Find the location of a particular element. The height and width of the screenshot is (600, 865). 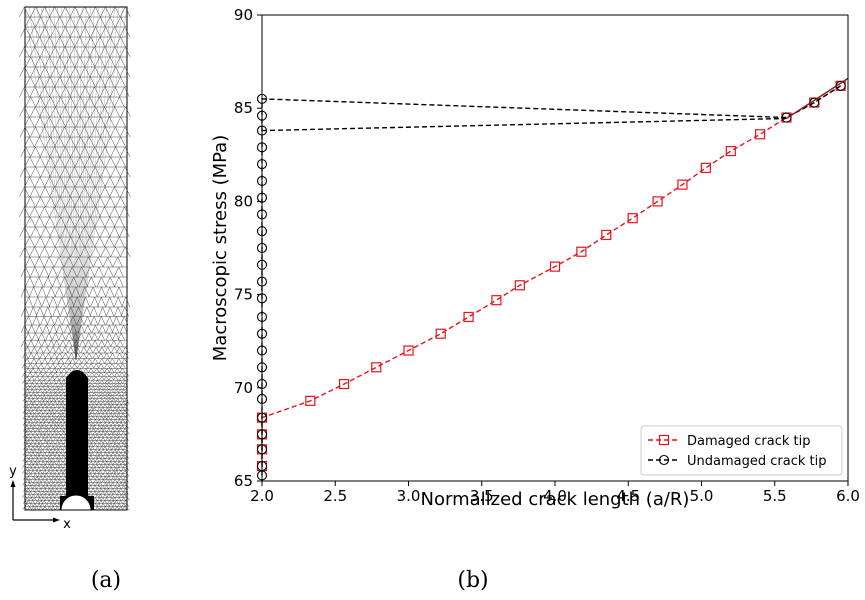

mesh-hole is located at coordinates (76, 502).